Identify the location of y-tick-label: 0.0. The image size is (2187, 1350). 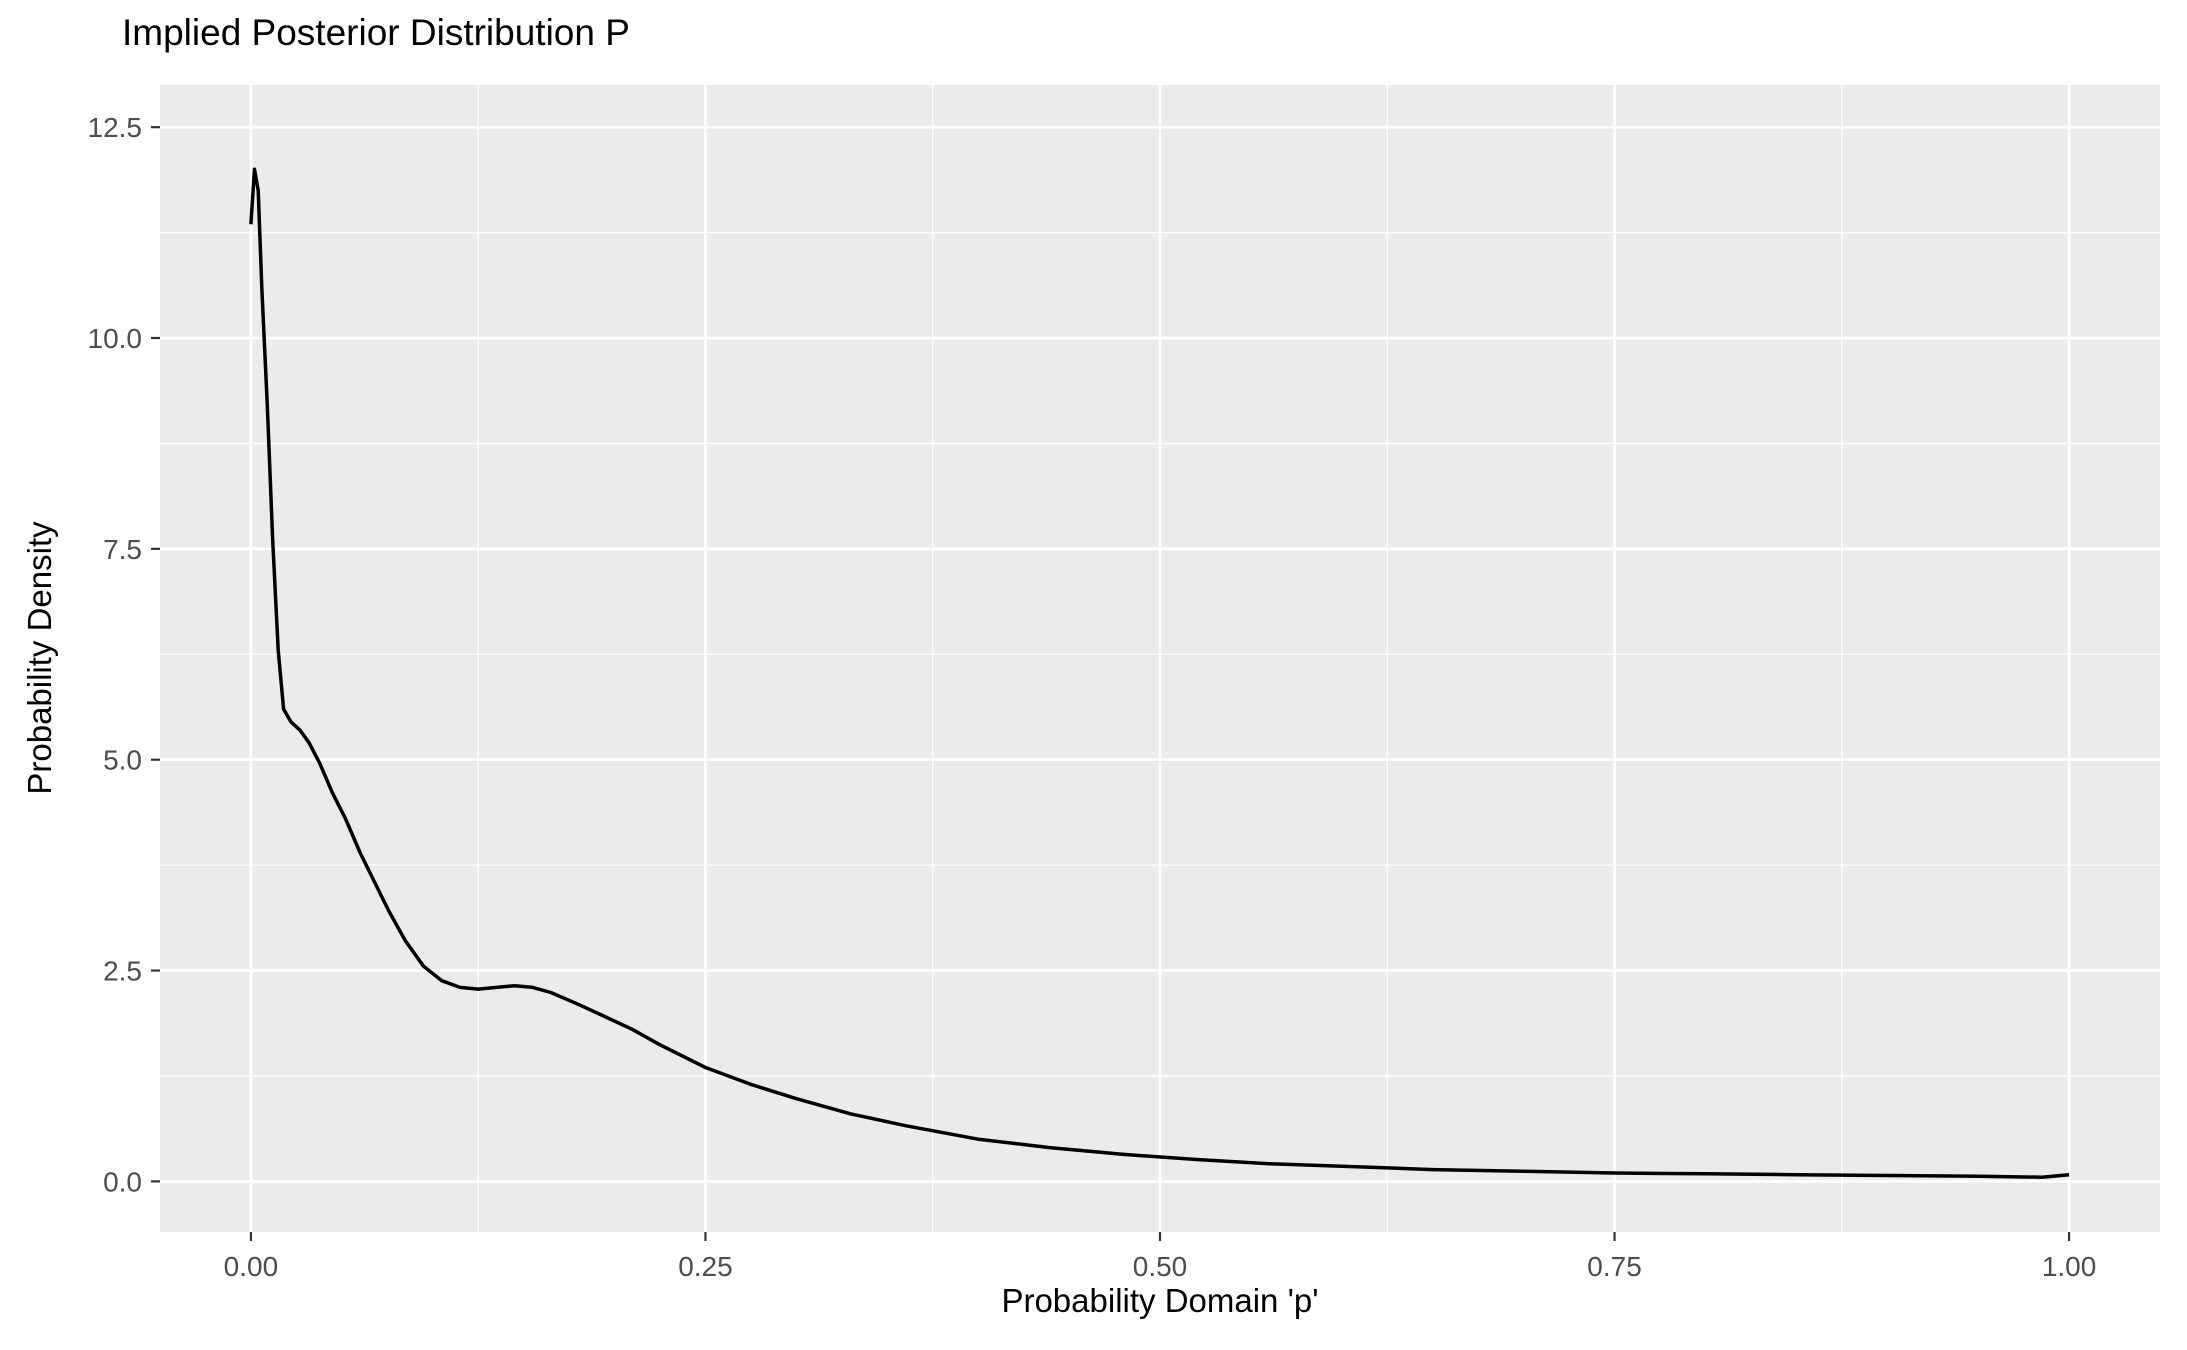
(122, 1181).